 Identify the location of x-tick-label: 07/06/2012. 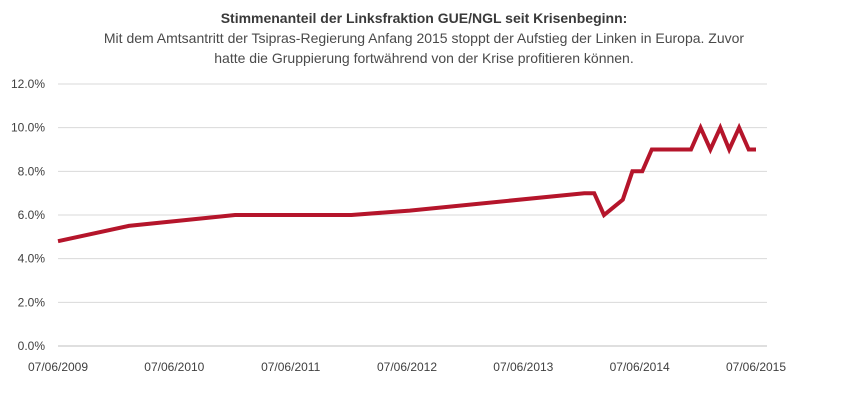
(407, 367).